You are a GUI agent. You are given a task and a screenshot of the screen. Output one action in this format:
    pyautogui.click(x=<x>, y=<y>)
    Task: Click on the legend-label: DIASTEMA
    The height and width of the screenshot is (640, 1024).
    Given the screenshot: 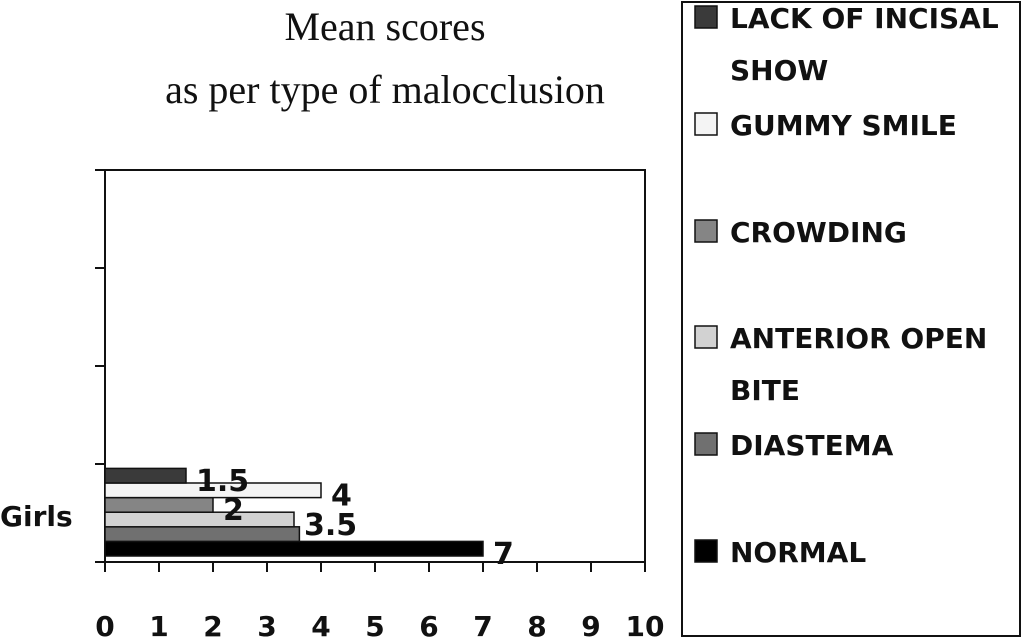 What is the action you would take?
    pyautogui.click(x=812, y=445)
    